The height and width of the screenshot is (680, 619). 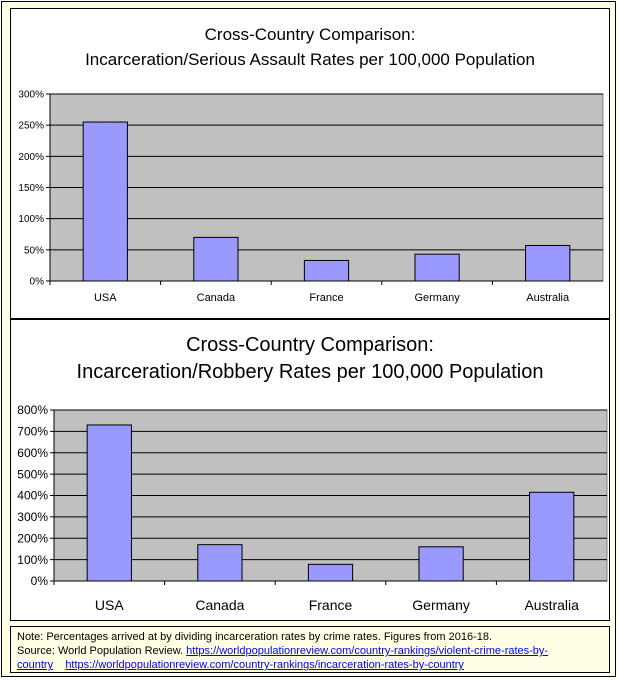 What do you see at coordinates (102, 651) in the screenshot?
I see `source-prefix: Source: World Population Review.` at bounding box center [102, 651].